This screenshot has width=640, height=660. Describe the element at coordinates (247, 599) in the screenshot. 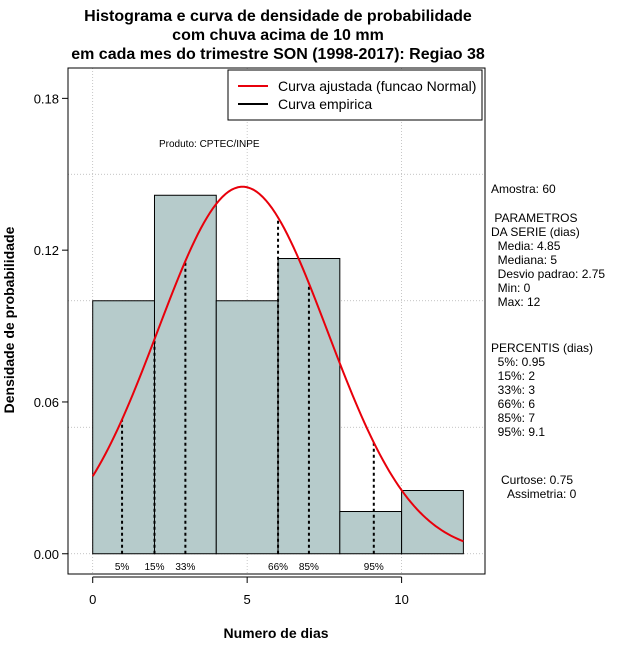

I see `x-tick-label-1: 5` at that location.